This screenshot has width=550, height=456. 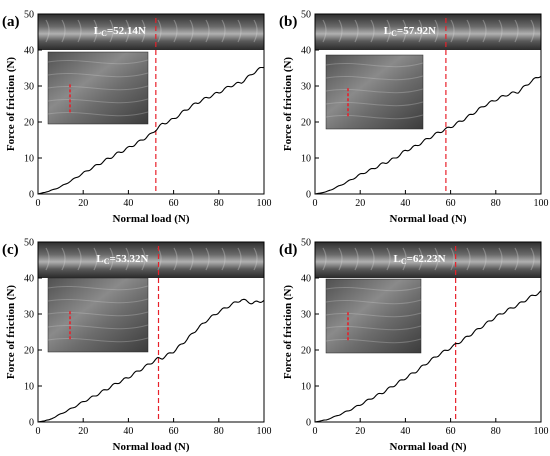 I want to click on critical-load-label: LC=53.32N, so click(x=122, y=259).